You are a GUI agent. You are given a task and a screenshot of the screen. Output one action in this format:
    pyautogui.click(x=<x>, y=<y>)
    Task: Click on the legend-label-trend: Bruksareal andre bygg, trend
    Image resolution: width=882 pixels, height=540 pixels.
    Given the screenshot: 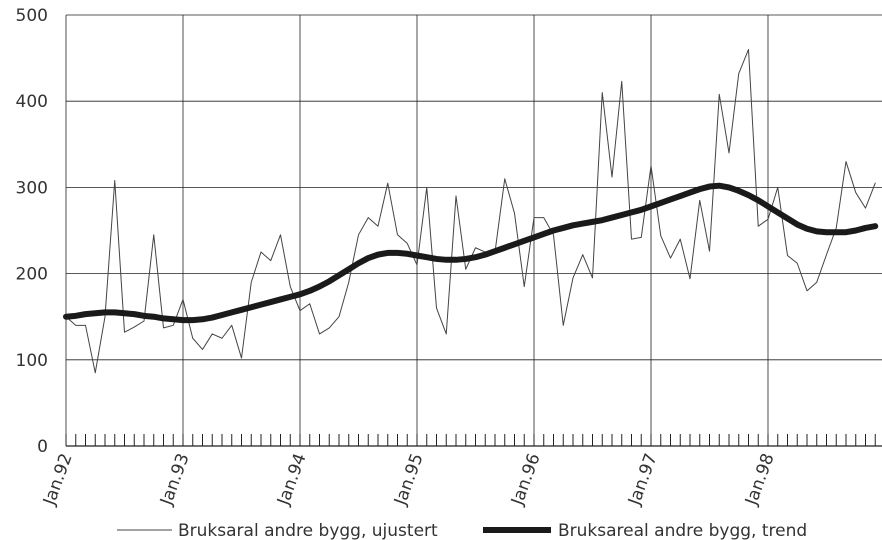 What is the action you would take?
    pyautogui.click(x=682, y=530)
    